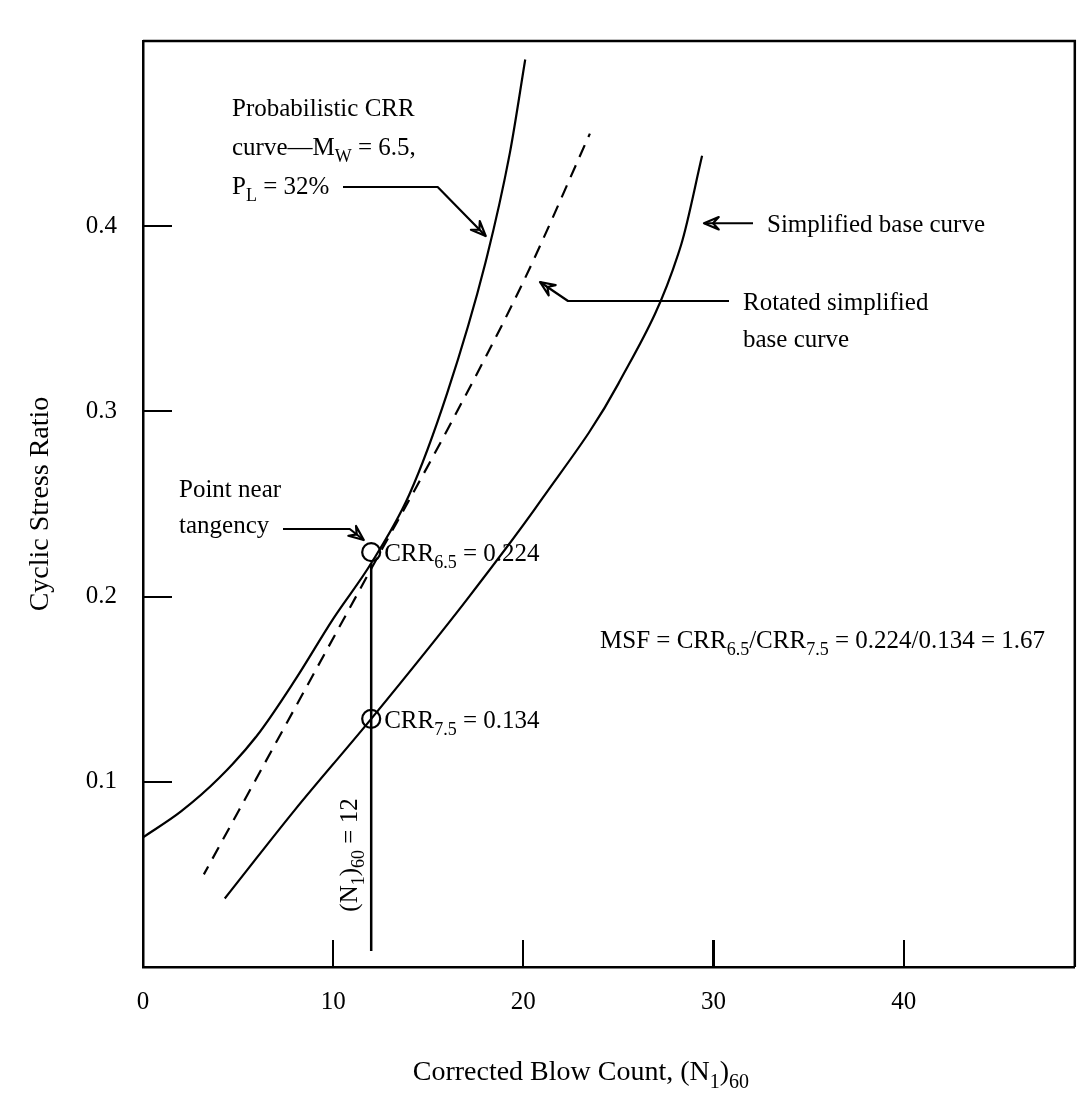  I want to click on annotation: Rotated simplified base curve, so click(836, 320).